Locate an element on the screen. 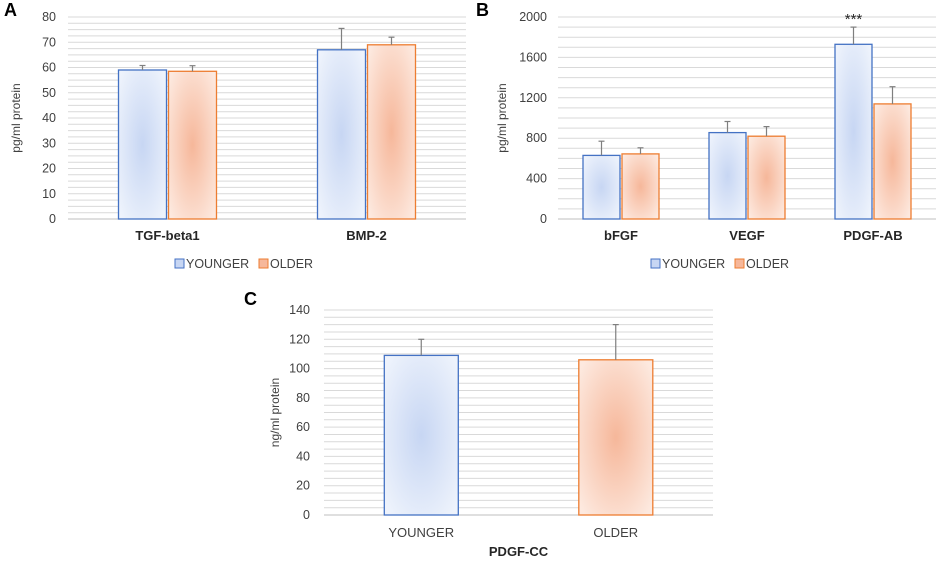 This screenshot has height=561, width=941. y-tick-label: 2000 is located at coordinates (533, 17).